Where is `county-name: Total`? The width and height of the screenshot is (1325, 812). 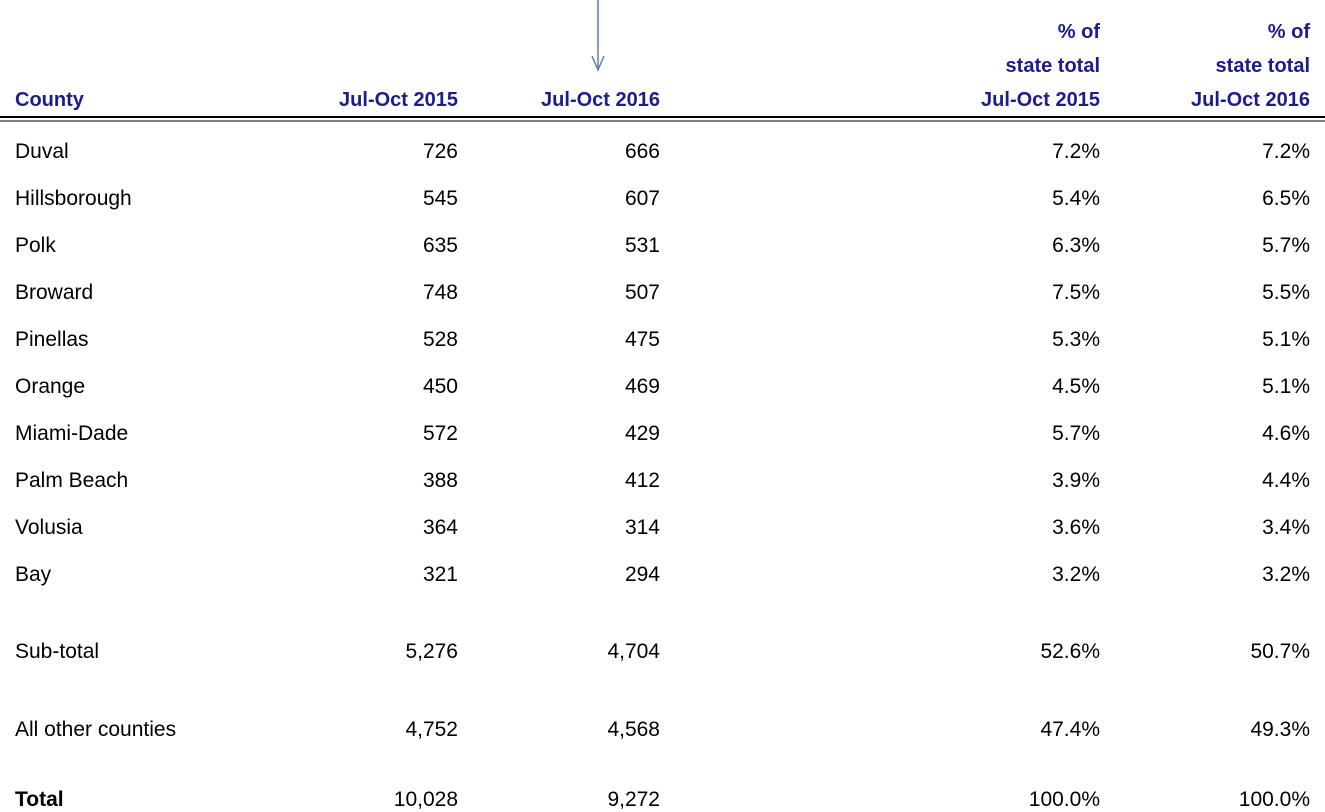 county-name: Total is located at coordinates (39, 799).